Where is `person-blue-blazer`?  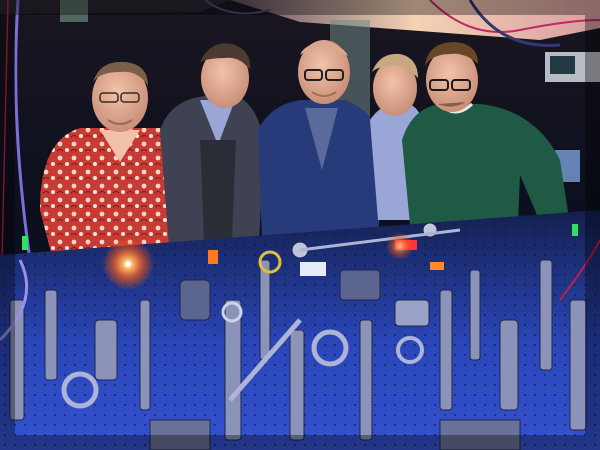
person-blue-blazer is located at coordinates (321, 140).